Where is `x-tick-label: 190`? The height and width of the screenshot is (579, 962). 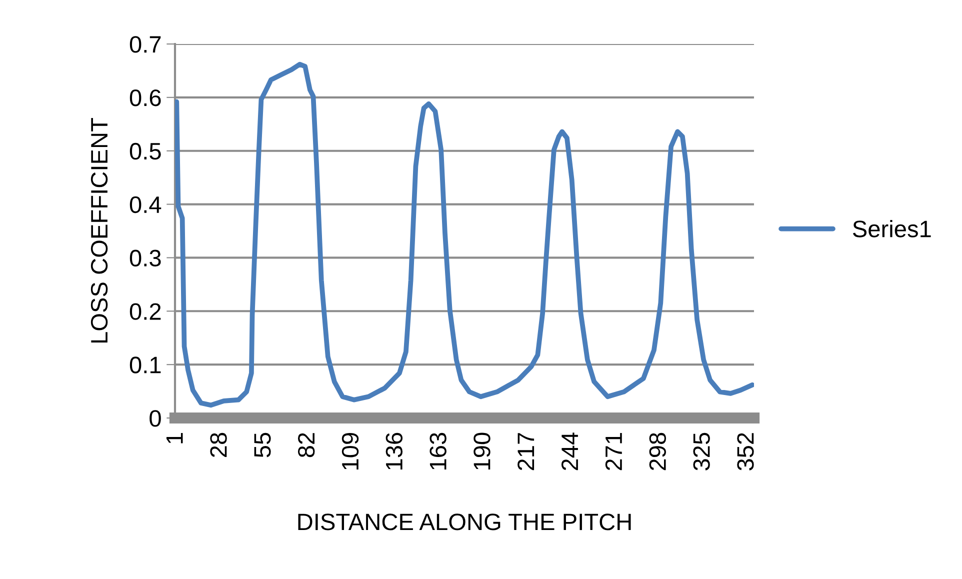
x-tick-label: 190 is located at coordinates (482, 451).